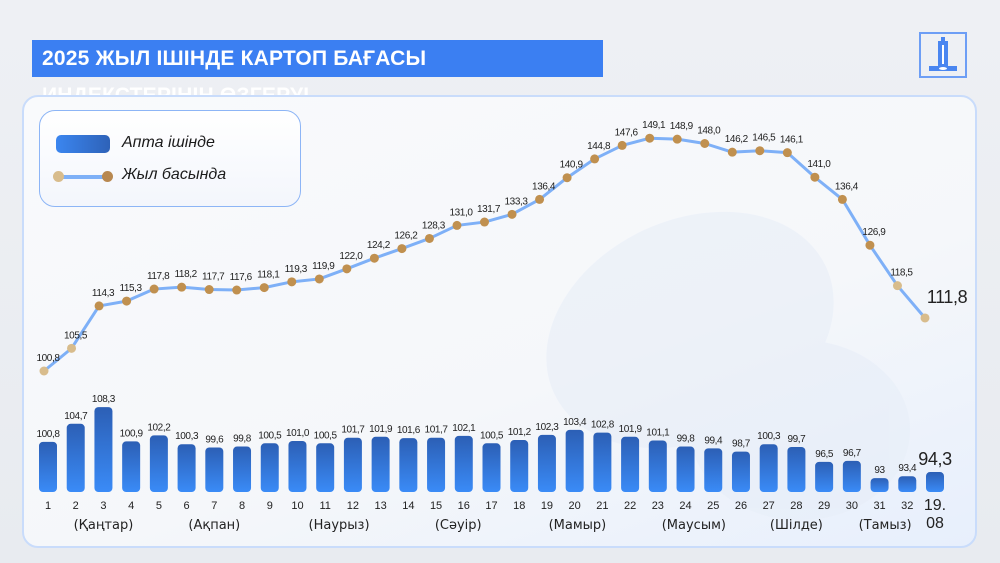  What do you see at coordinates (213, 277) in the screenshot?
I see `line-value-label: 117,7` at bounding box center [213, 277].